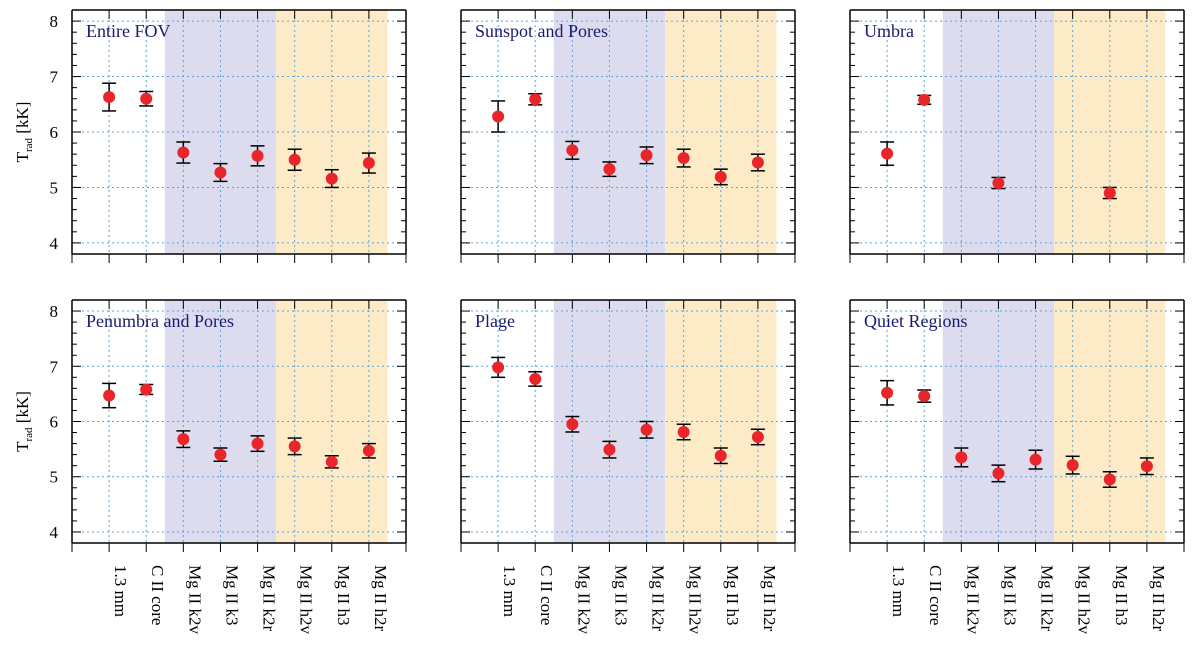 The height and width of the screenshot is (651, 1200). I want to click on panel-2: Sunspot and Pores, so click(628, 136).